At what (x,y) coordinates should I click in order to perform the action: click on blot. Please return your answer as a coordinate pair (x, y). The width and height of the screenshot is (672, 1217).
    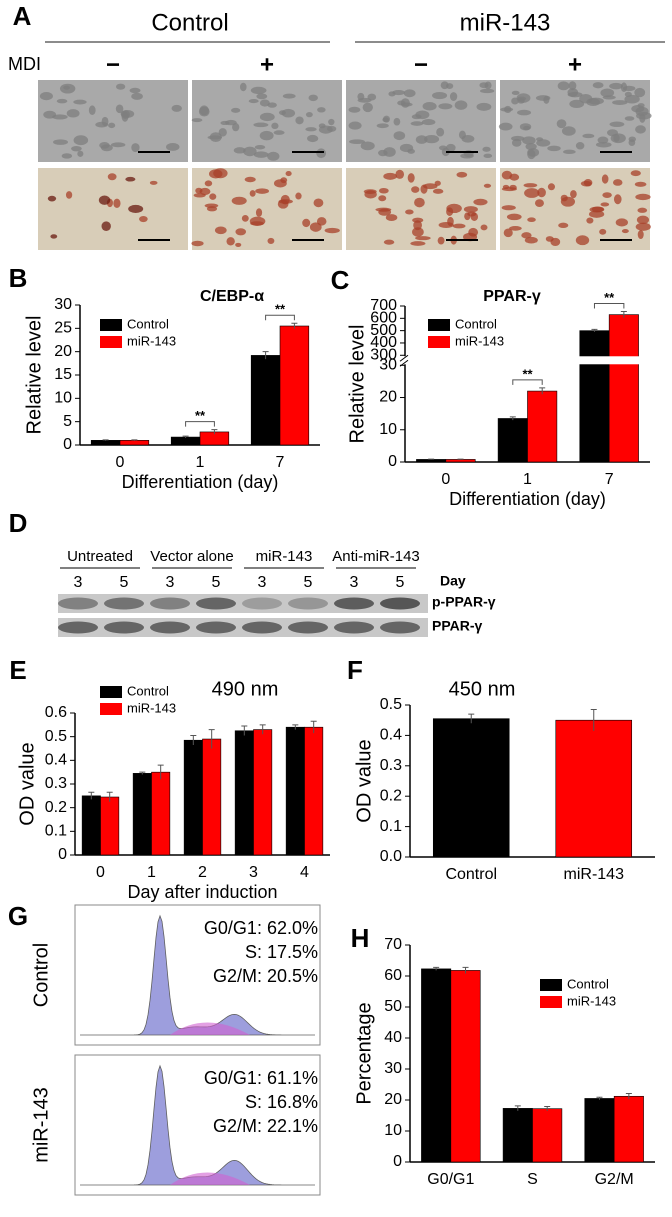
    Looking at the image, I should click on (243, 603).